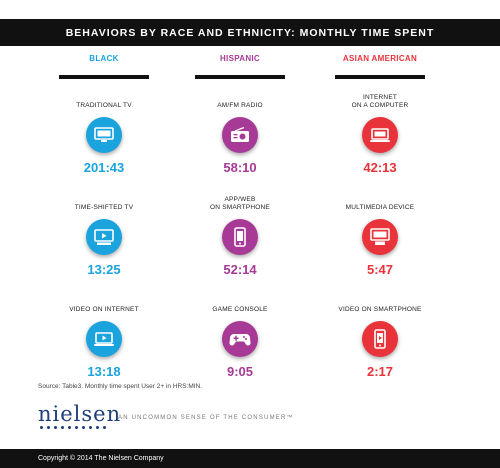  Describe the element at coordinates (380, 101) in the screenshot. I see `stat-label: INTERNET ON A COMPUTER` at that location.